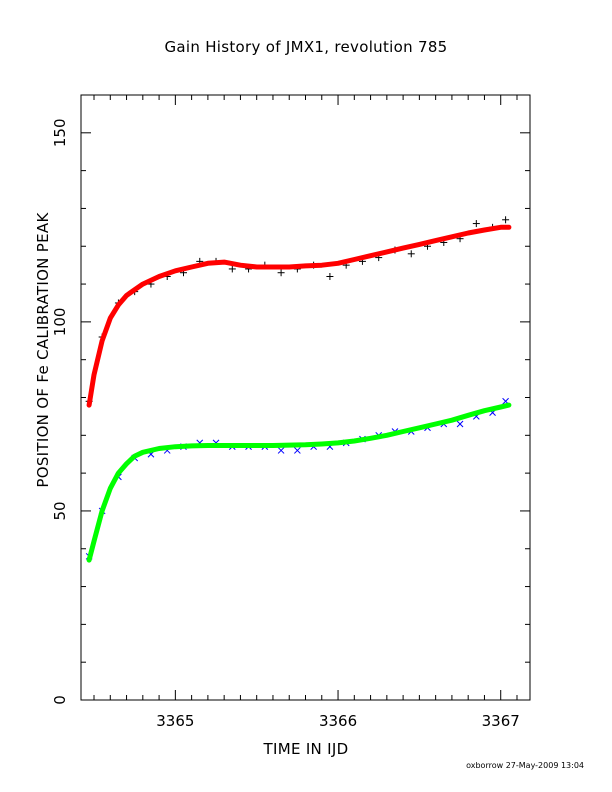  I want to click on series-3-fit-line, so click(299, 482).